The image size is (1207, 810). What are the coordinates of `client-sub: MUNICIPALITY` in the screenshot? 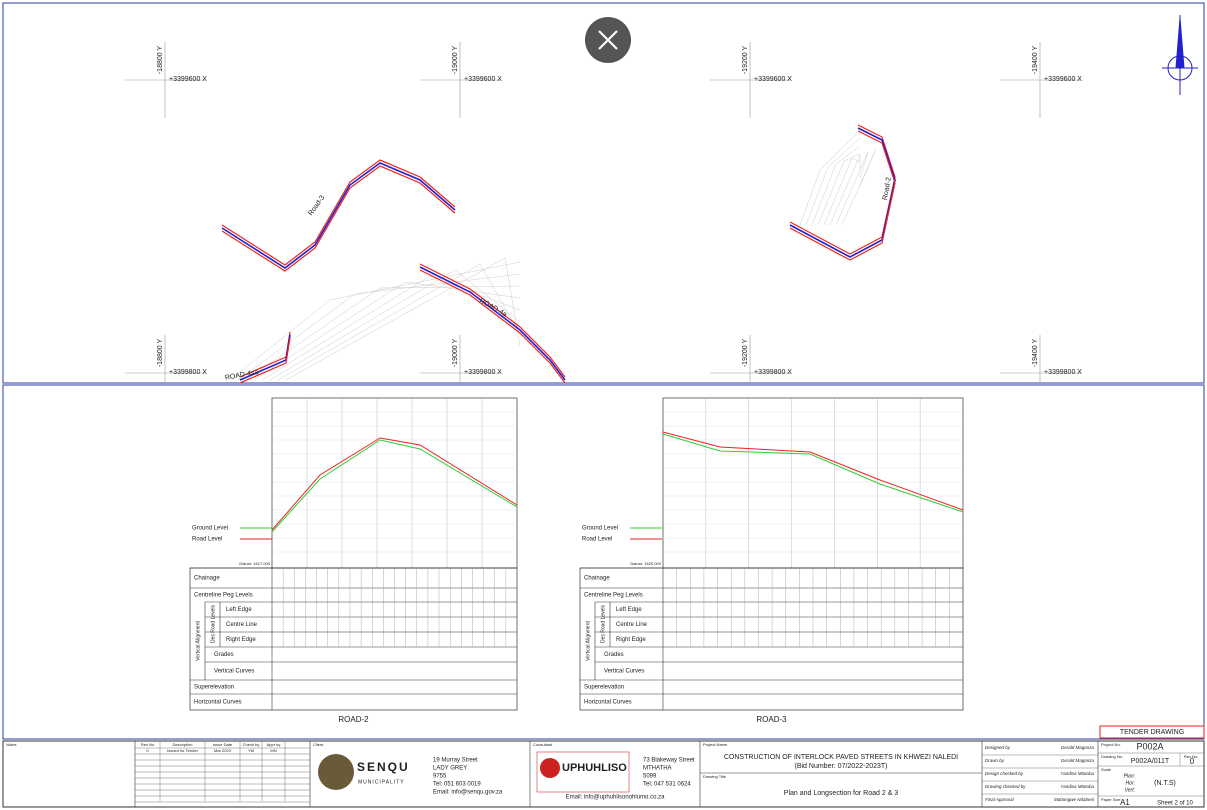 It's located at (381, 782).